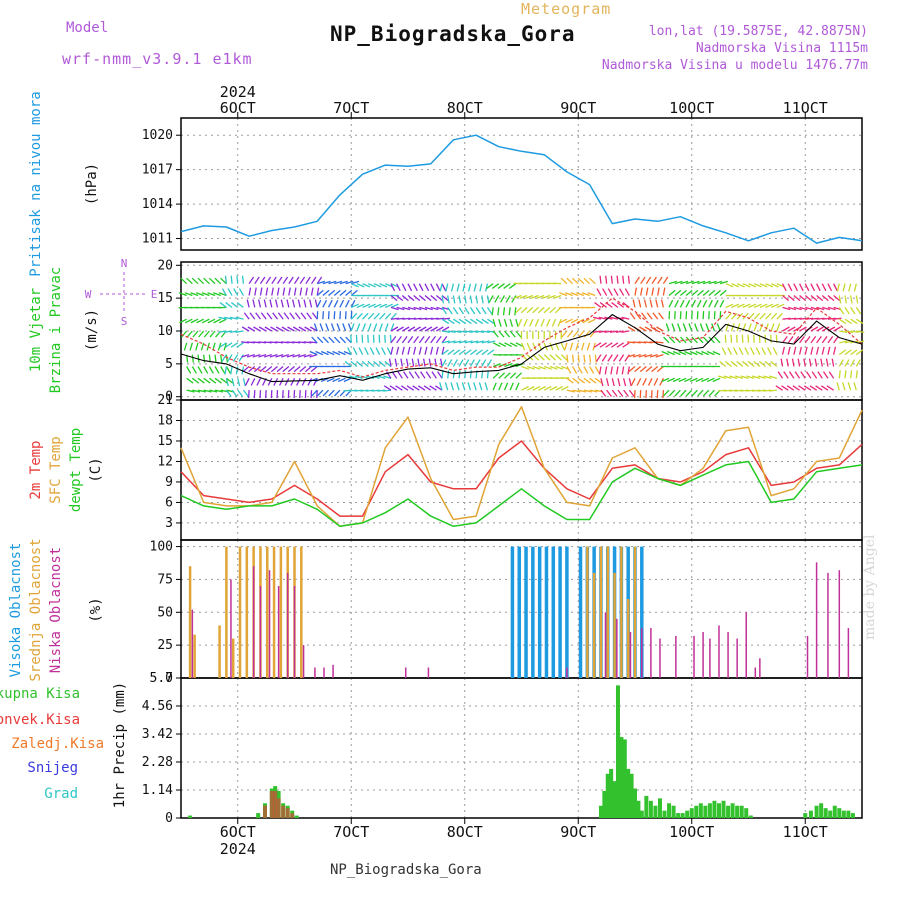 This screenshot has width=900, height=900. Describe the element at coordinates (578, 108) in the screenshot. I see `date-tick-label-top: 9OCT` at that location.